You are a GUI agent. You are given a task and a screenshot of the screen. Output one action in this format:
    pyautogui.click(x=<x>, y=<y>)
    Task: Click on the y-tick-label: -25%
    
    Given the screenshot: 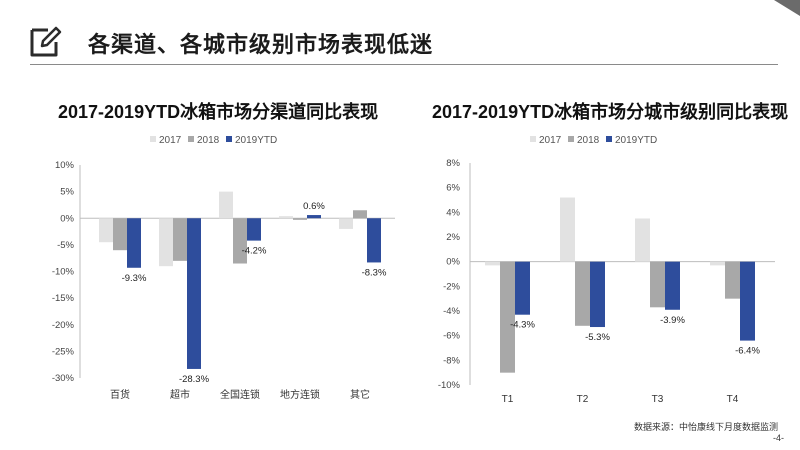 What is the action you would take?
    pyautogui.click(x=63, y=351)
    